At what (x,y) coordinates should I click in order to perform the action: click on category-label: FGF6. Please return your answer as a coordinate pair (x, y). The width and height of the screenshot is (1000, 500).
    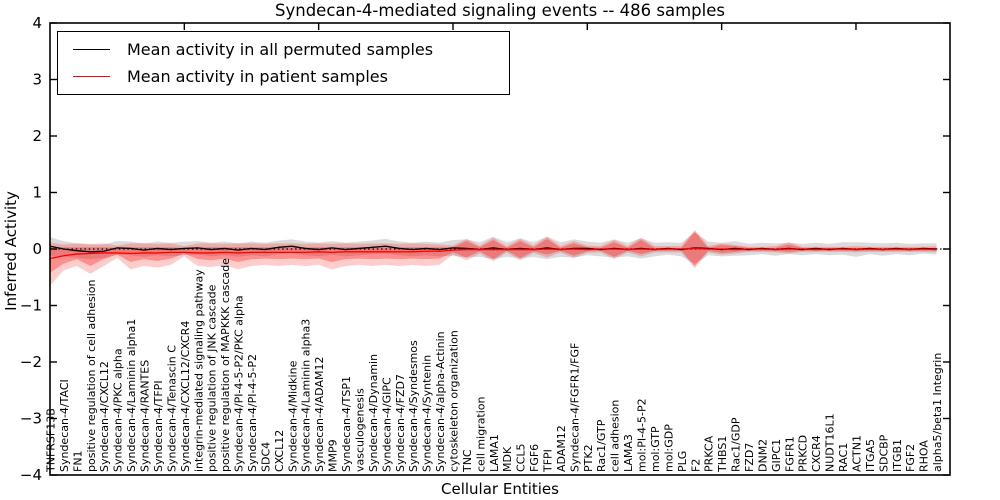
    Looking at the image, I should click on (534, 458).